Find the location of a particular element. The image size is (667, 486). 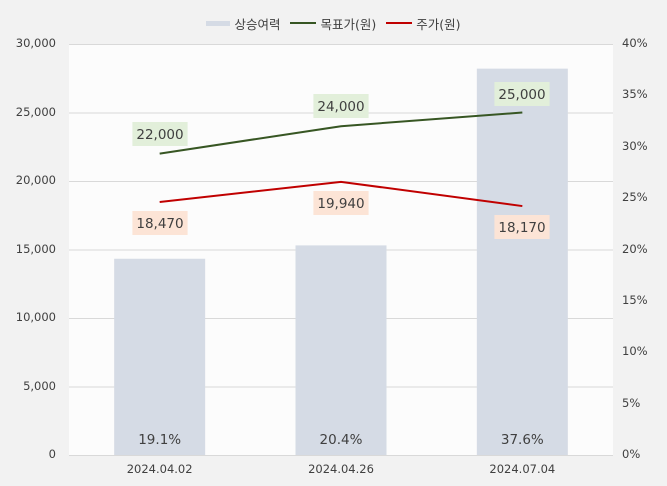

left-axis-tick: 30,000 is located at coordinates (35, 43).